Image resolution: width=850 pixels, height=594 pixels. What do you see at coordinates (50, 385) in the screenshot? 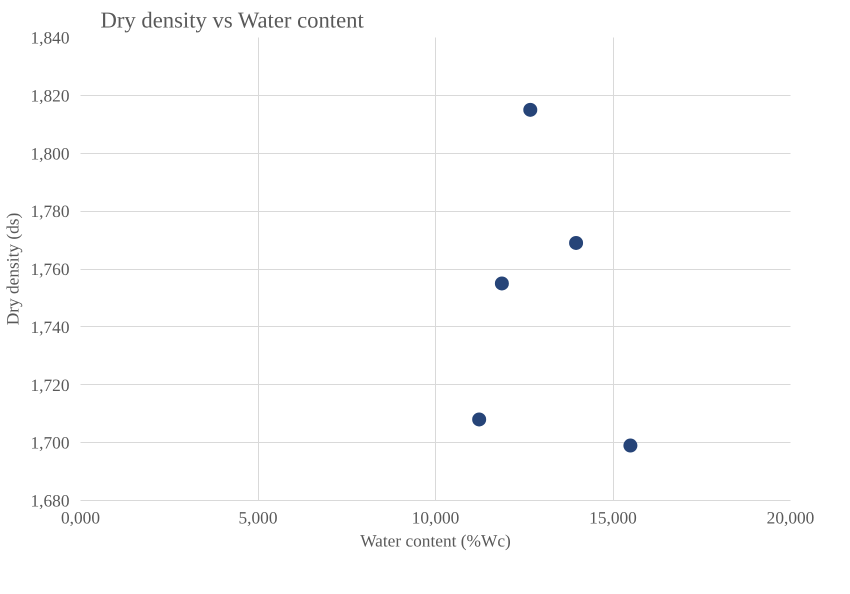
I see `y-tick-label: 1,720` at bounding box center [50, 385].